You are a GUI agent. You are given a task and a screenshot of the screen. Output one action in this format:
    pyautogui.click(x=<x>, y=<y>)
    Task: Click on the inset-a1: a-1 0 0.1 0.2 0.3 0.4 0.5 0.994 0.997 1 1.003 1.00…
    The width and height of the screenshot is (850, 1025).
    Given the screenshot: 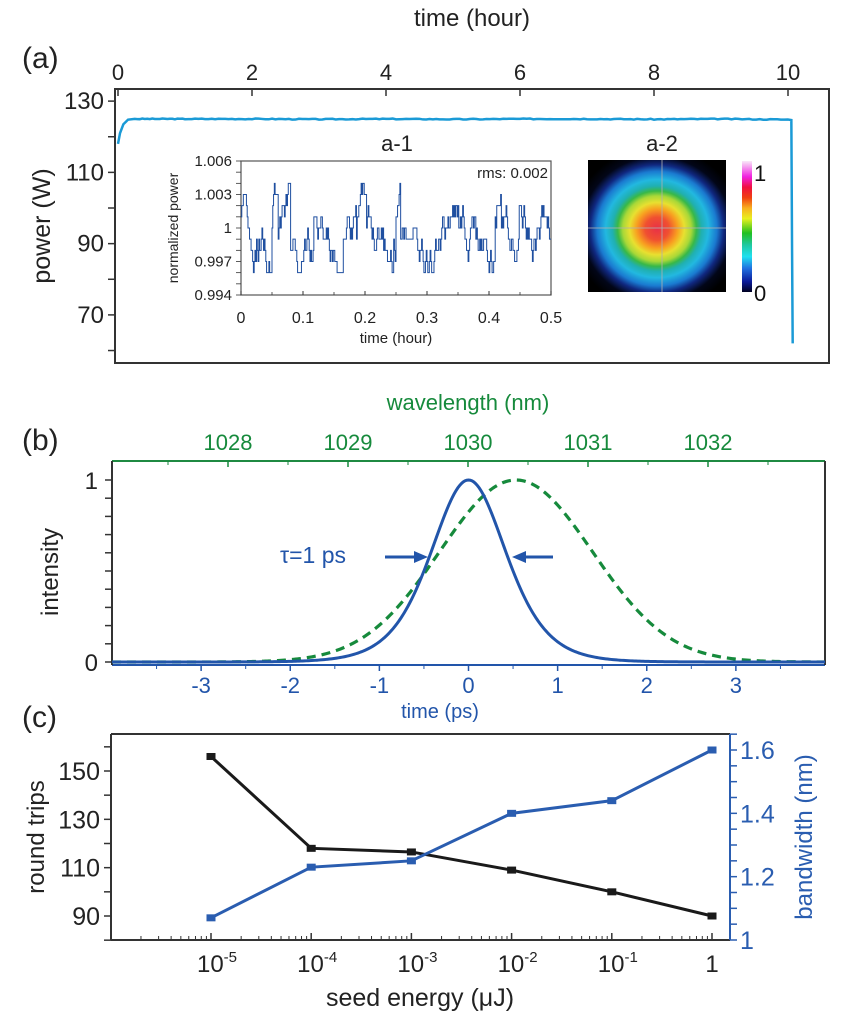 What is the action you would take?
    pyautogui.click(x=363, y=239)
    